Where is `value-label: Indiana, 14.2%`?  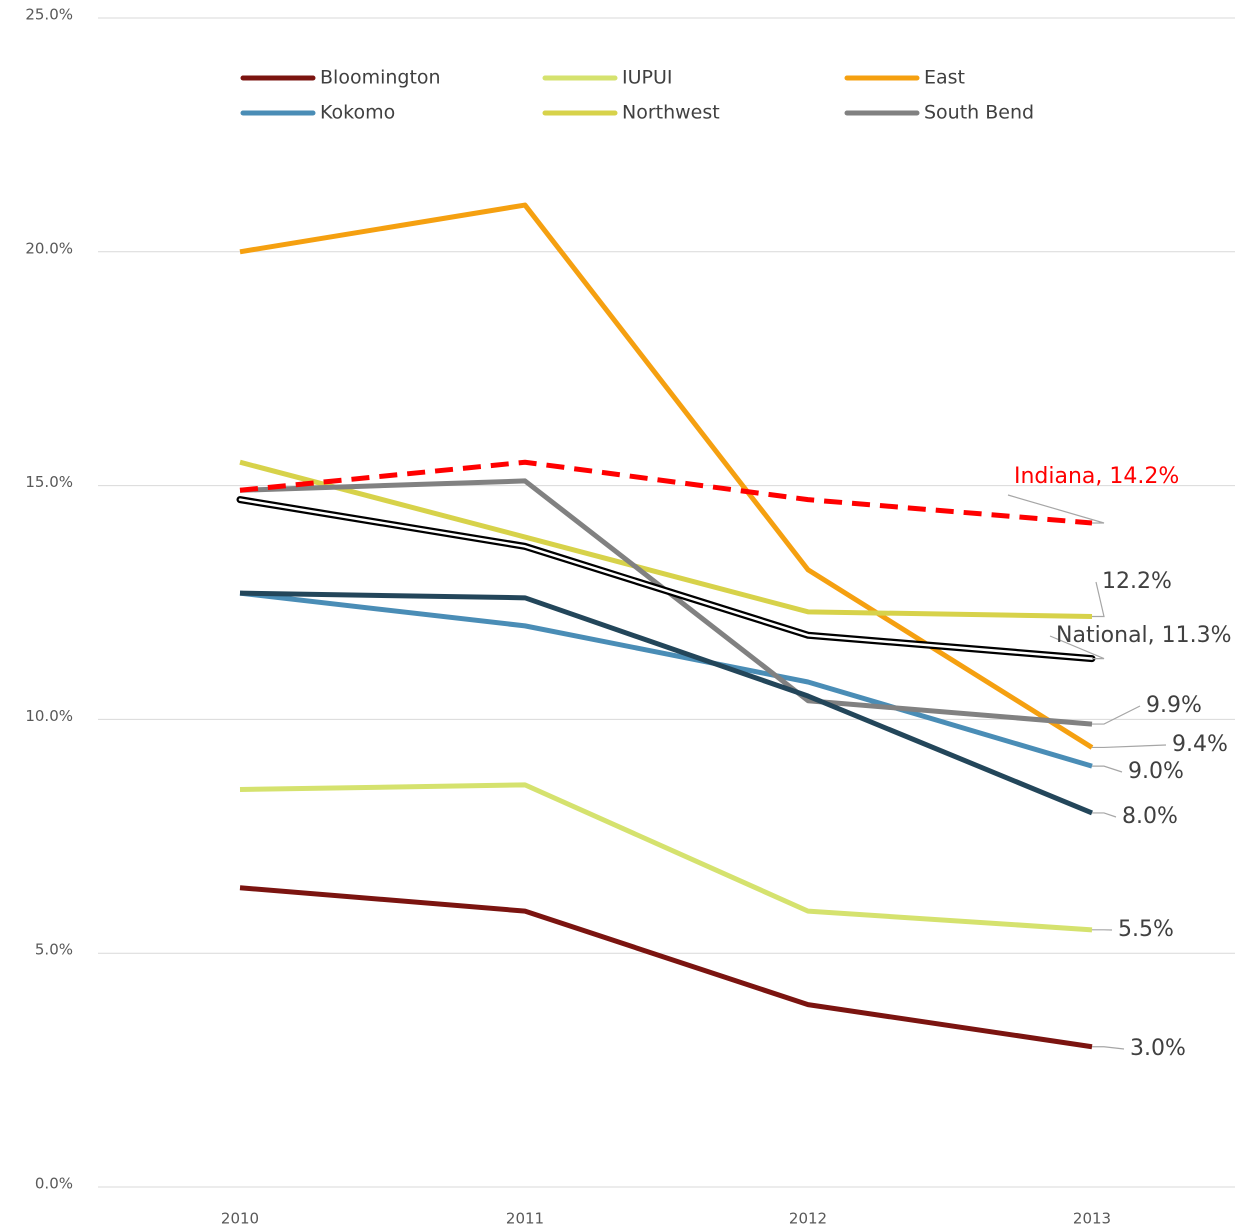
value-label: Indiana, 14.2% is located at coordinates (1096, 476).